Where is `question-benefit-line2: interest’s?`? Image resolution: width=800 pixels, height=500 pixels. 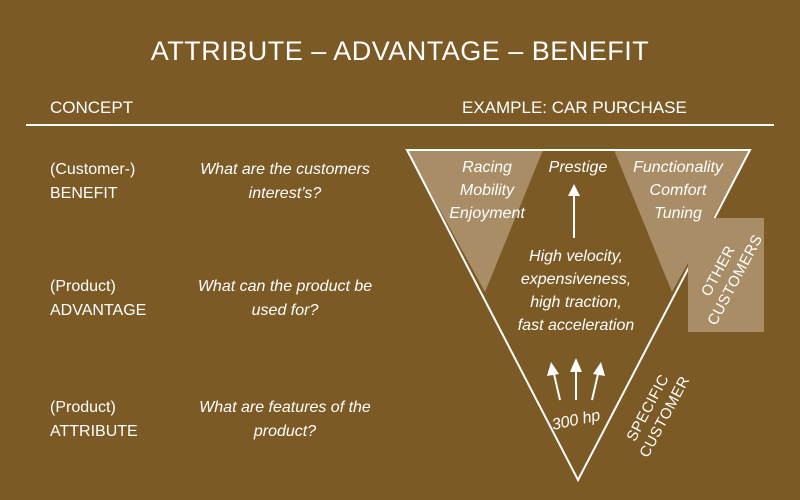
question-benefit-line2: interest’s? is located at coordinates (285, 193).